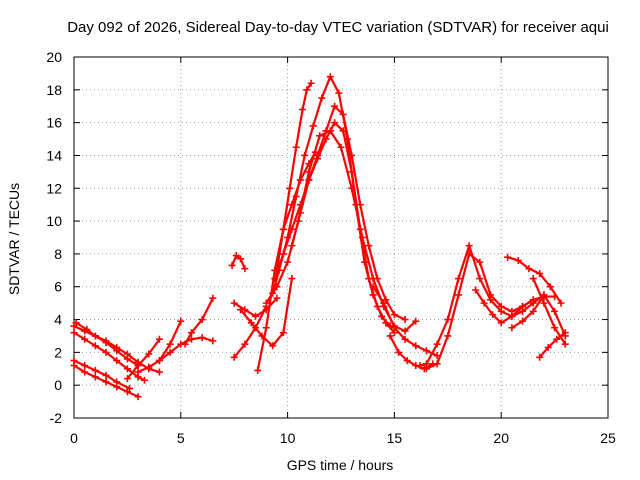  What do you see at coordinates (58, 385) in the screenshot?
I see `y-tick-label: 0` at bounding box center [58, 385].